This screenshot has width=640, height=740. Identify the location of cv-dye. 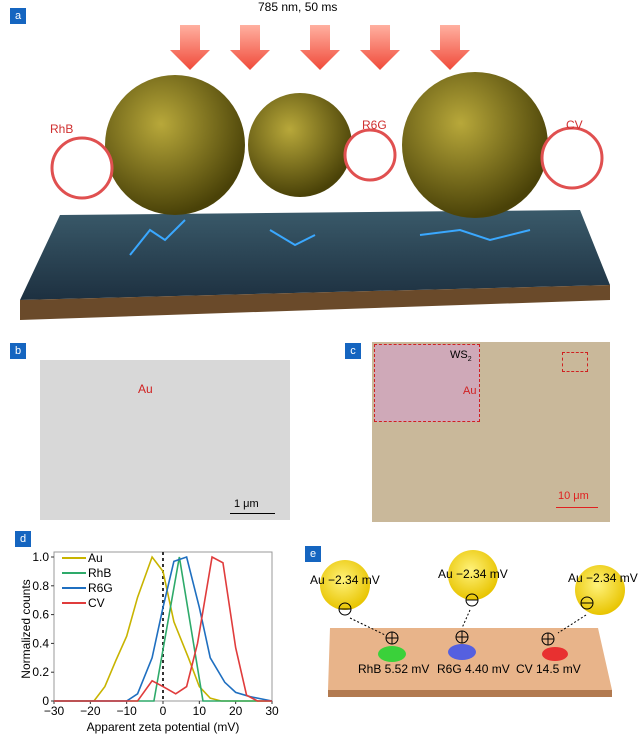
(555, 654).